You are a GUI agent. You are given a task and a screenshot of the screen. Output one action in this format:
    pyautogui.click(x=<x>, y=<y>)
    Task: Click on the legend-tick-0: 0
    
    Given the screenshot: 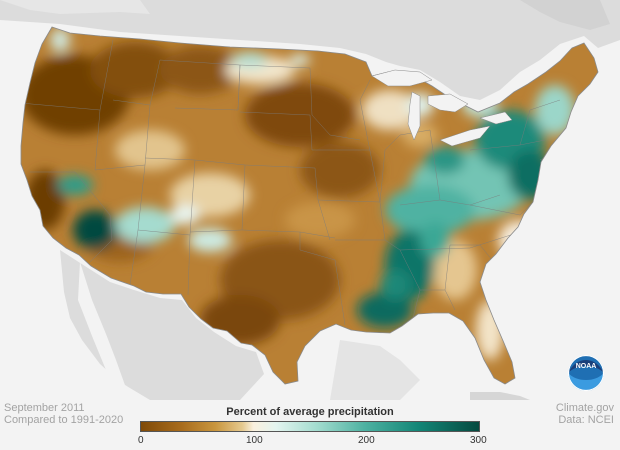 What is the action you would take?
    pyautogui.click(x=141, y=440)
    